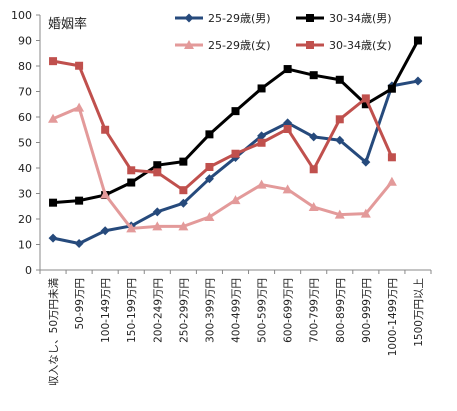 Image resolution: width=457 pixels, height=411 pixels. Describe the element at coordinates (158, 310) in the screenshot. I see `x-category-label: 200-249万円` at that location.